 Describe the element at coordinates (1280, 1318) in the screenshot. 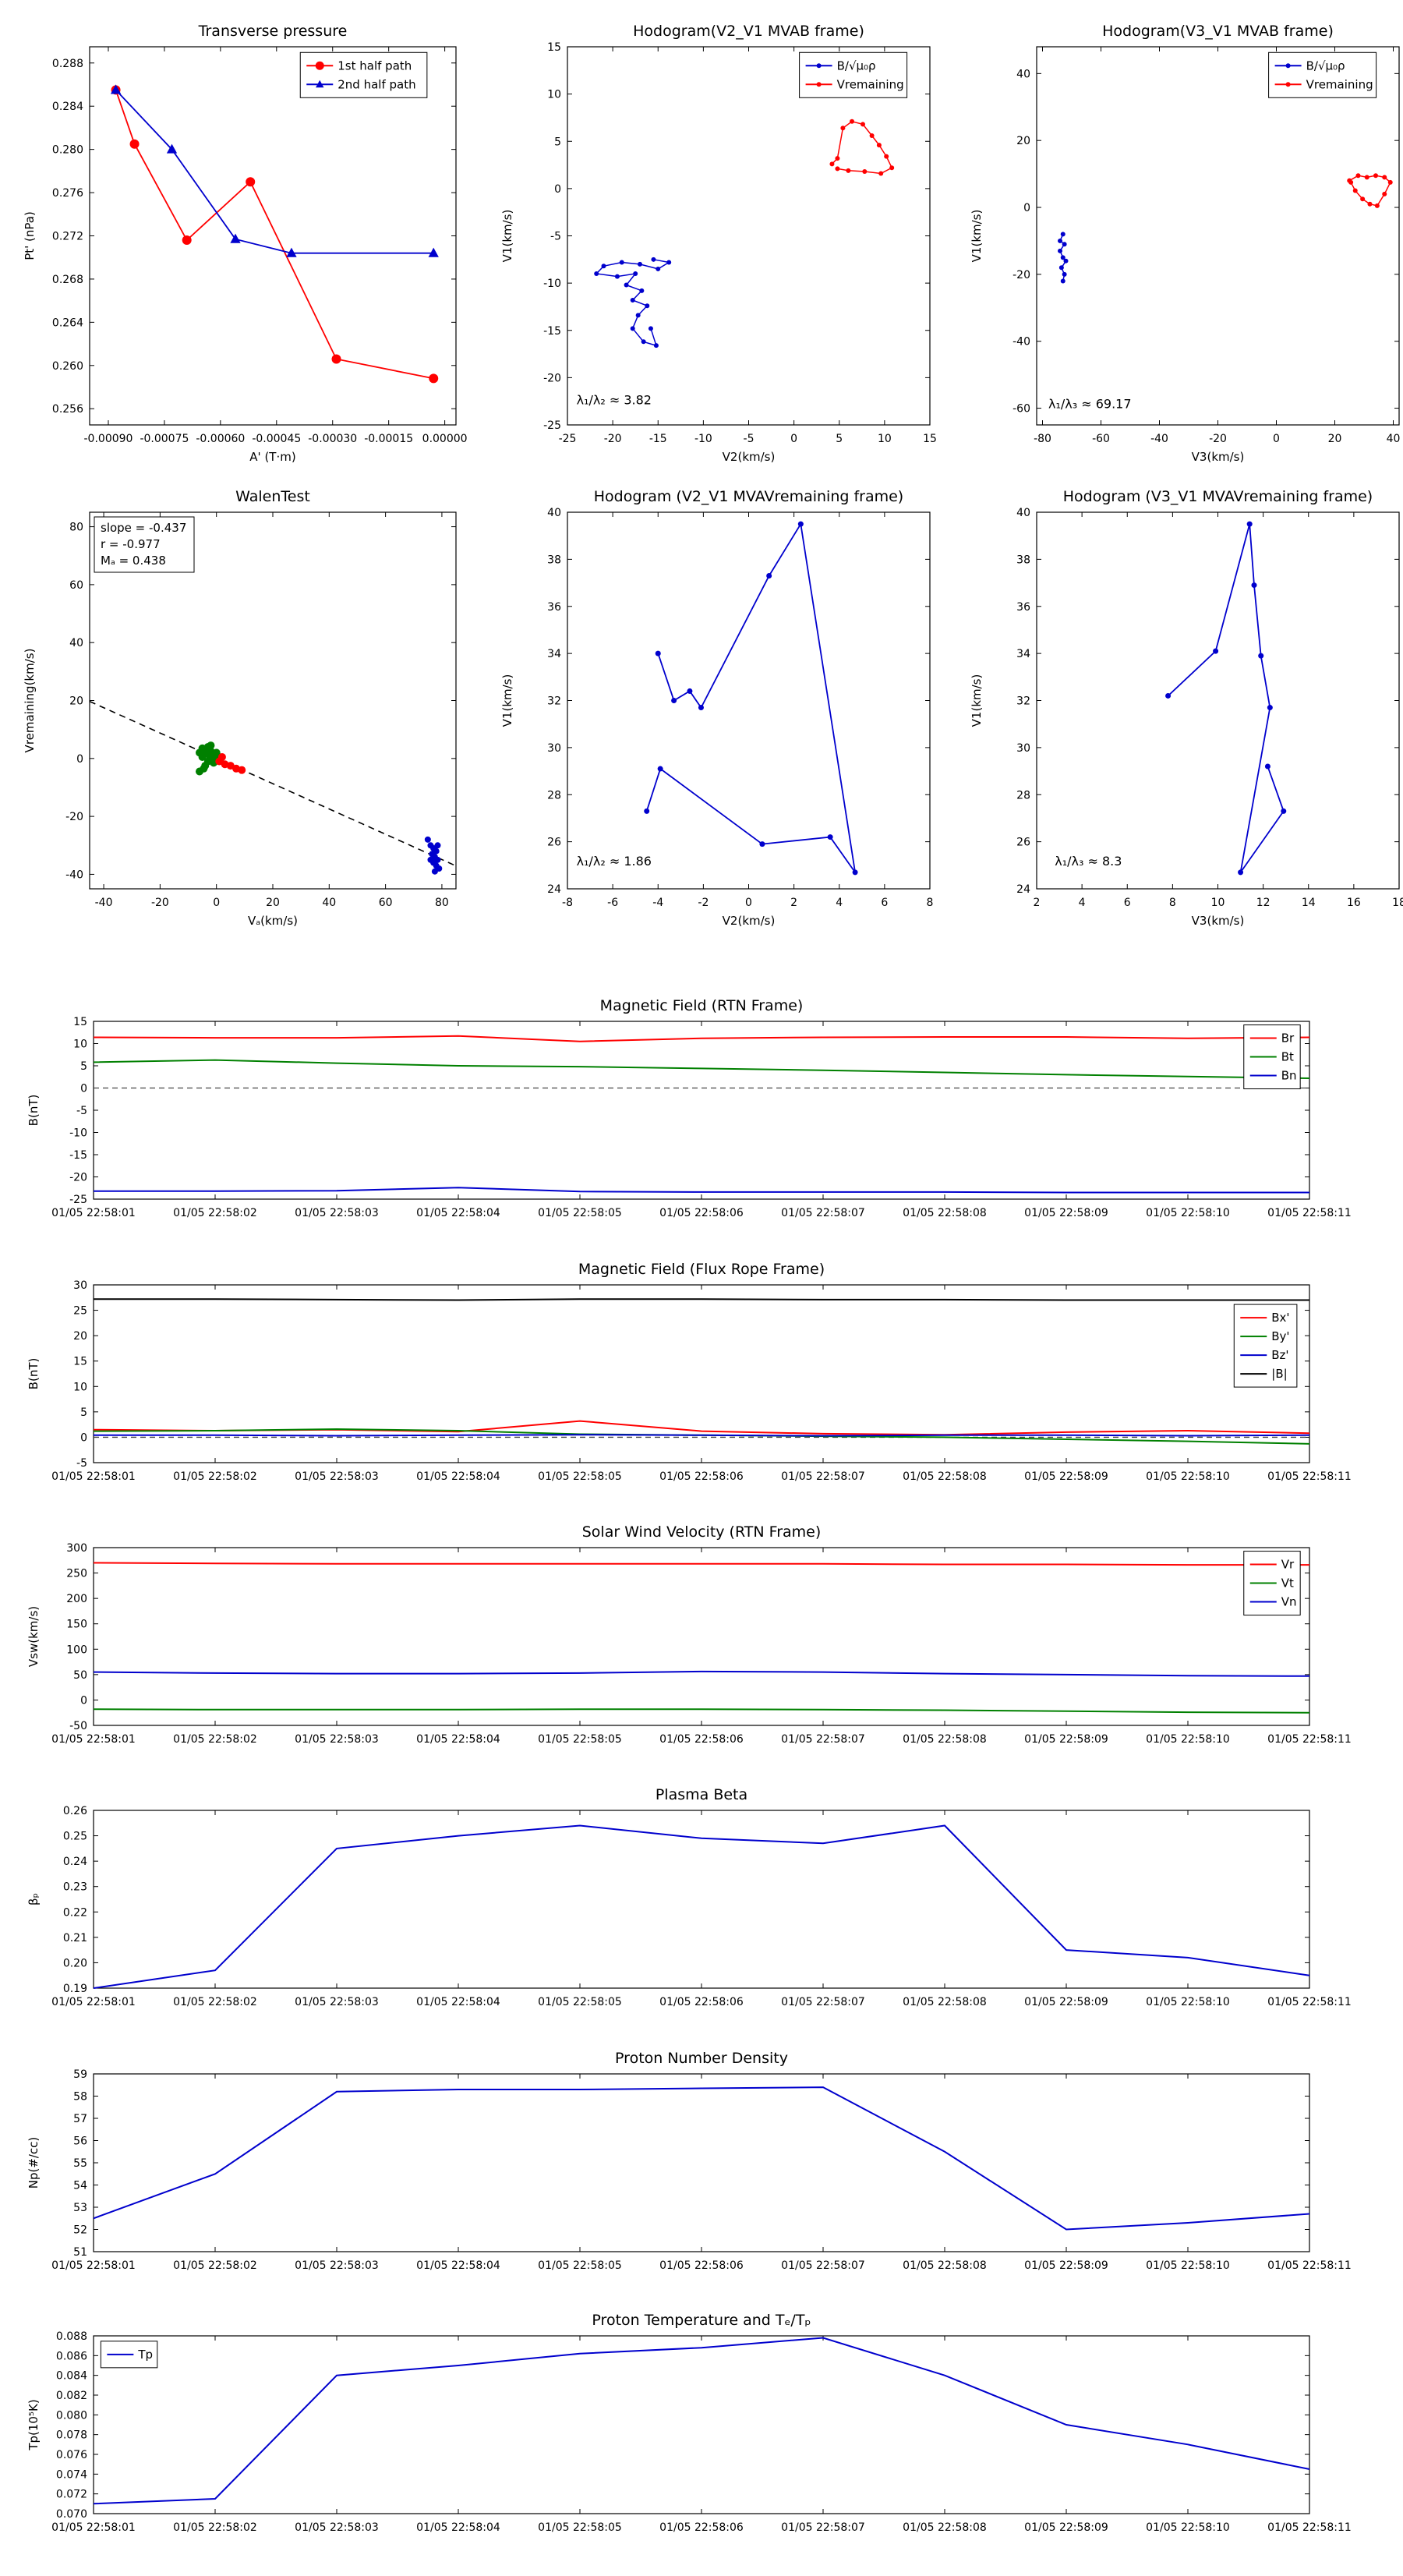

I see `legend-label: Bx'` at that location.